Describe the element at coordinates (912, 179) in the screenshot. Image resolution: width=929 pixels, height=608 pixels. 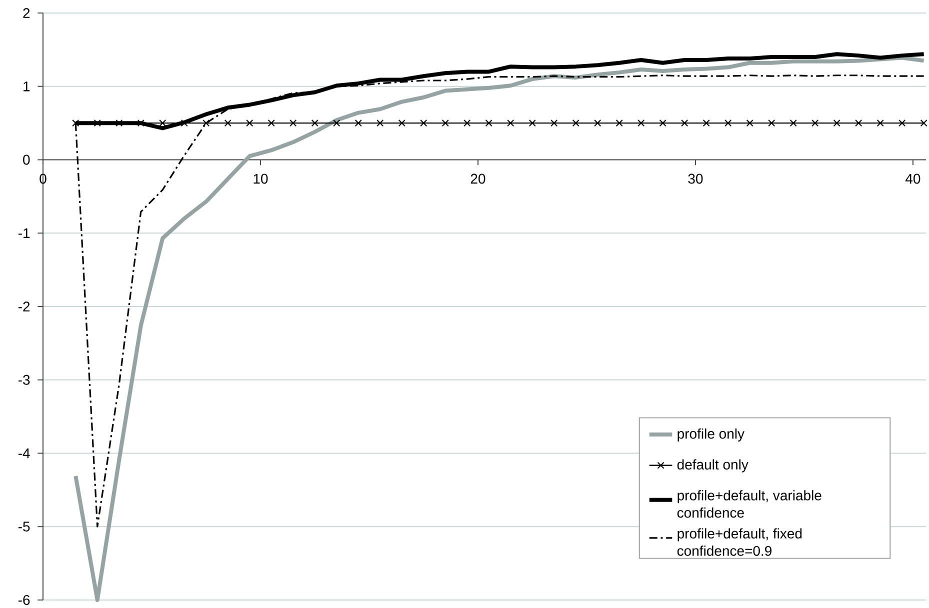
I see `x-tick-label: 40` at that location.